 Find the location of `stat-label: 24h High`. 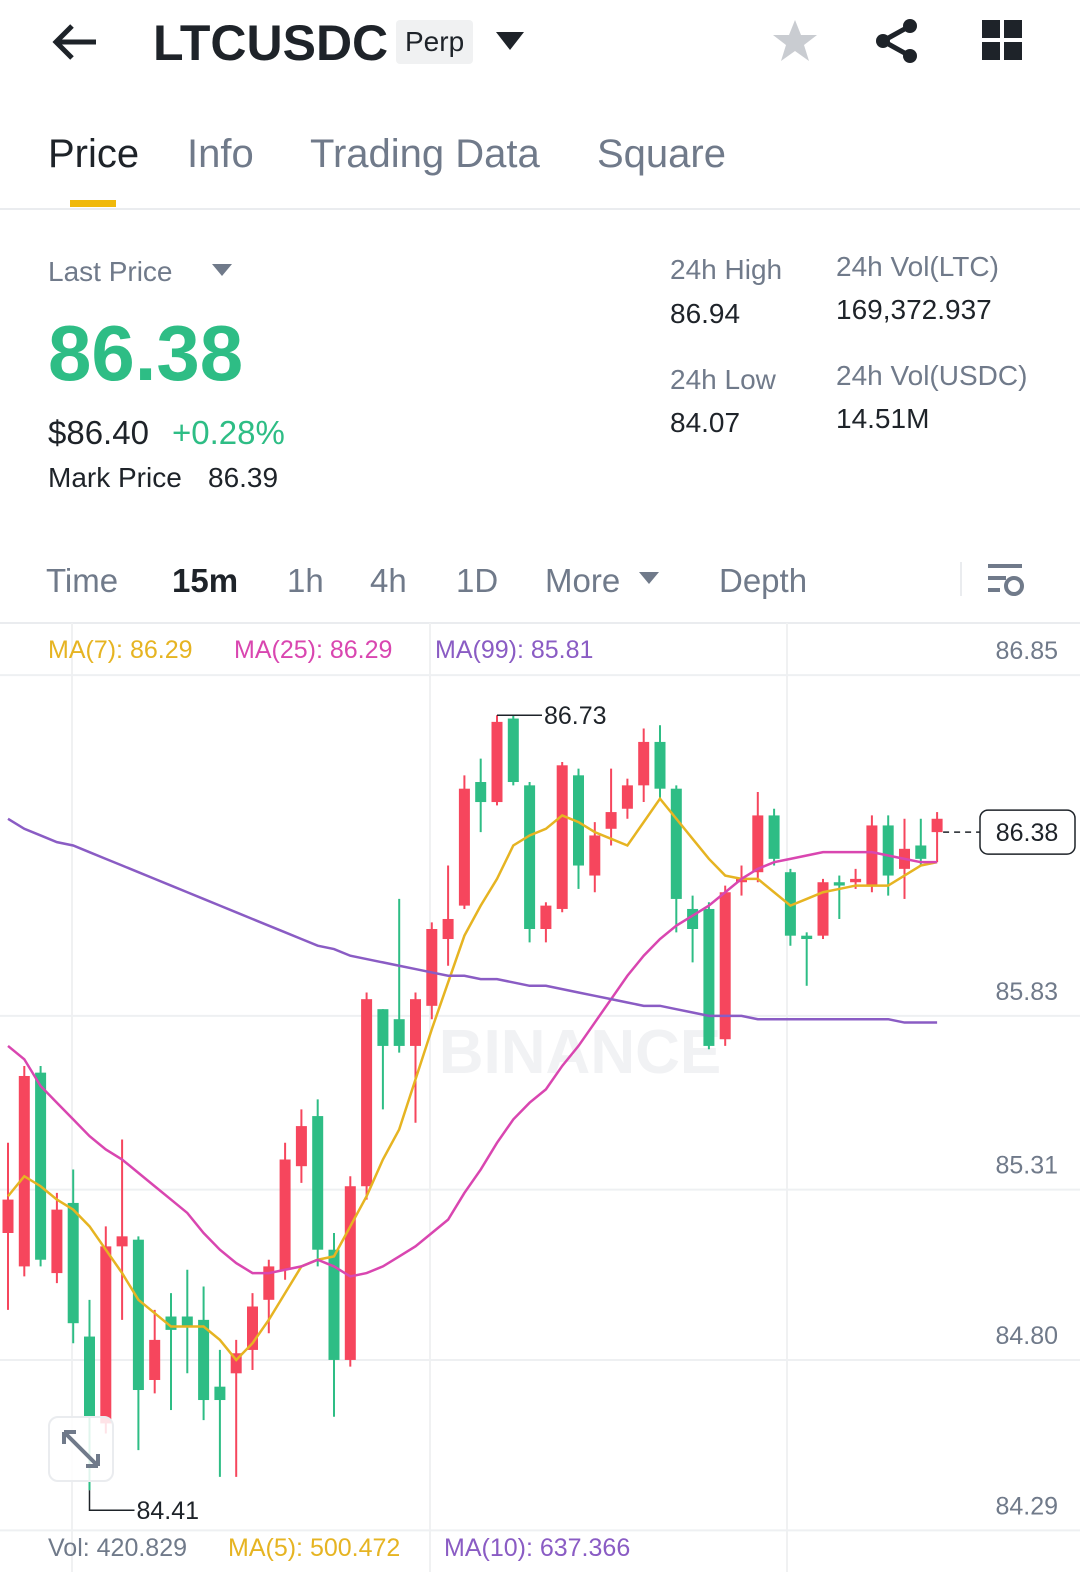

stat-label: 24h High is located at coordinates (726, 269).